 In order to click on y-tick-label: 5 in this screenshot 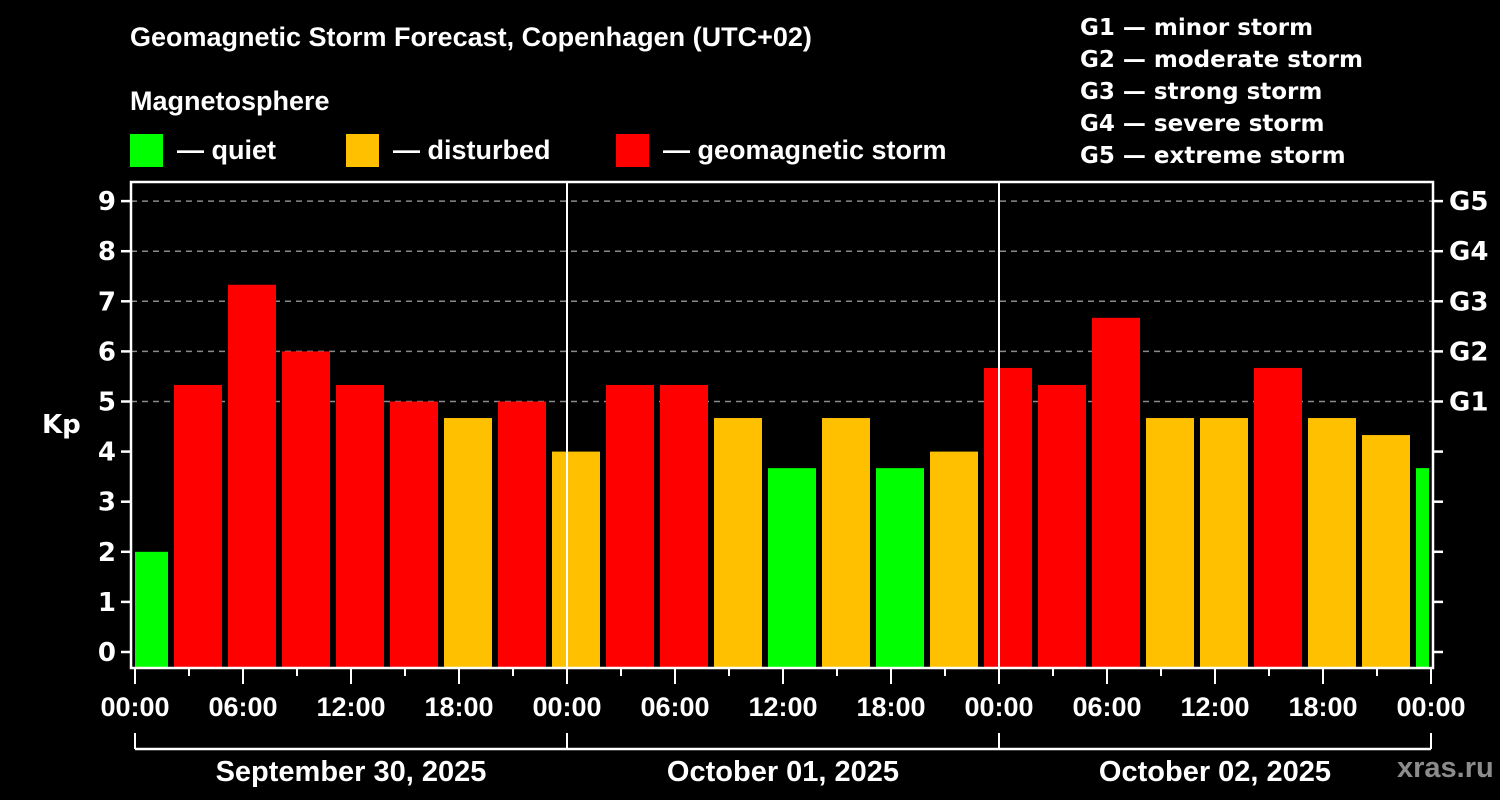, I will do `click(107, 403)`.